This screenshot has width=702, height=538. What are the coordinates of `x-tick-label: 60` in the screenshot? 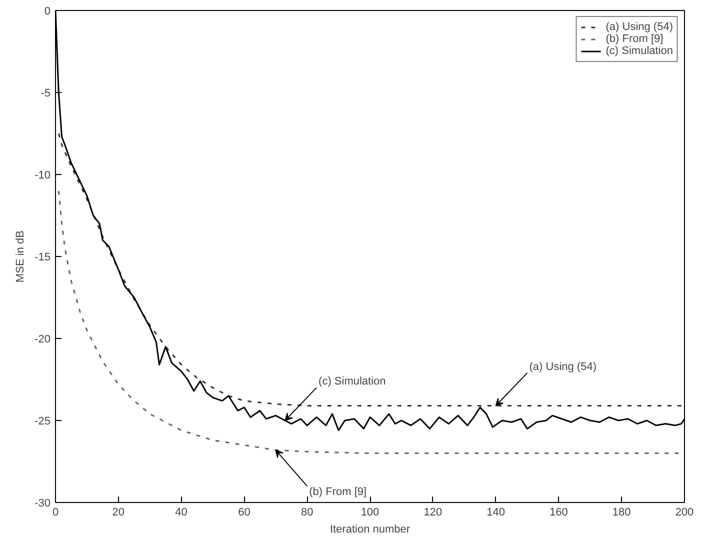 It's located at (244, 512).